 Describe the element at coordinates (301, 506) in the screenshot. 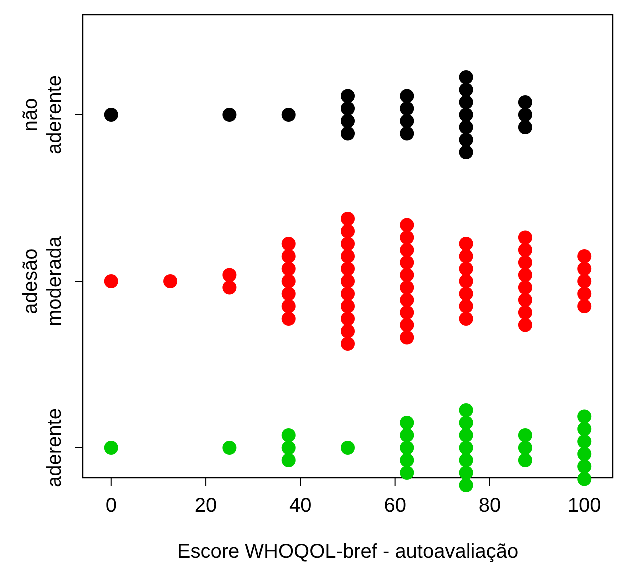

I see `x-tick-label: 40` at that location.